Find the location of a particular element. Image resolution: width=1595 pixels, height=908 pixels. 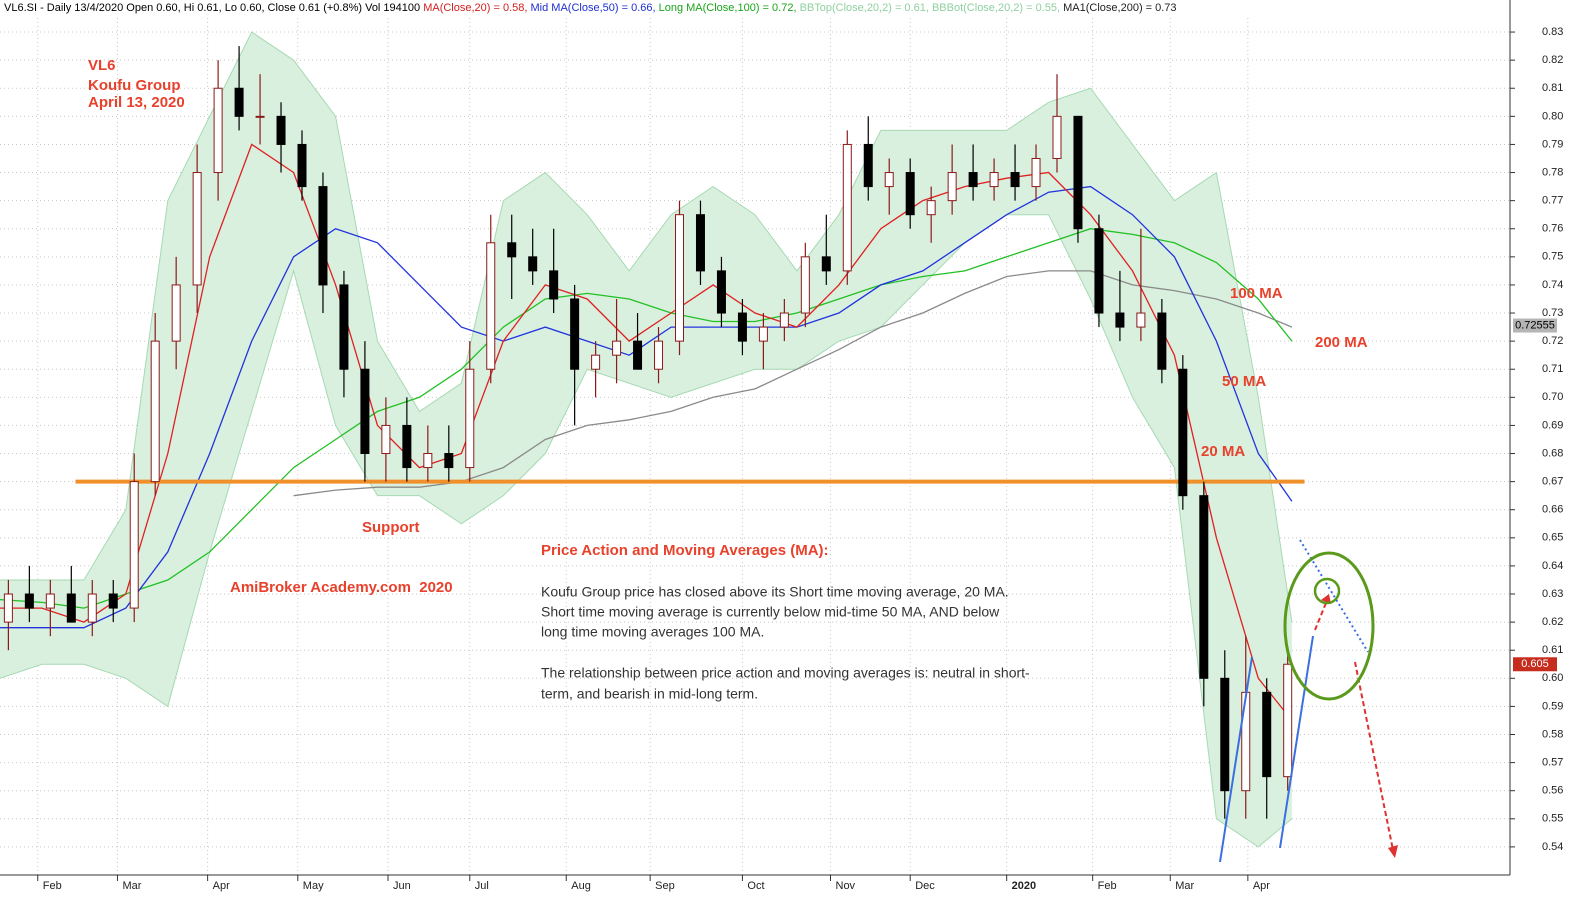

highlight-circle is located at coordinates (1327, 591).